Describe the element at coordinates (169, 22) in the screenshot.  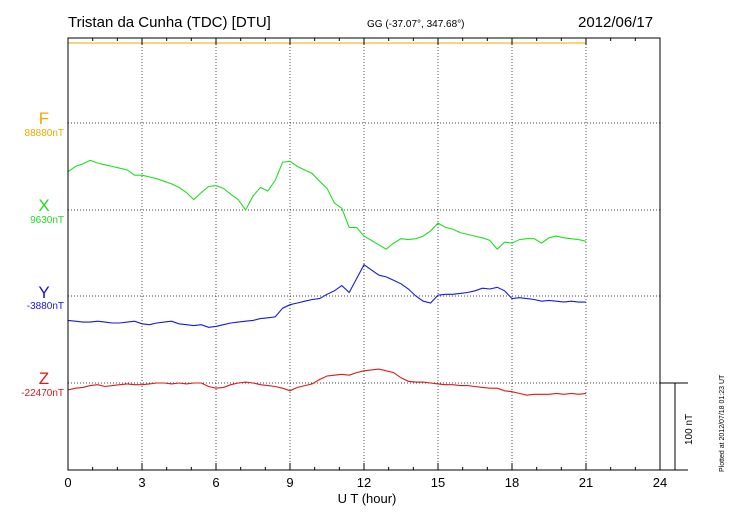
I see `station-title: Tristan da Cunha (TDC) [DTU]` at that location.